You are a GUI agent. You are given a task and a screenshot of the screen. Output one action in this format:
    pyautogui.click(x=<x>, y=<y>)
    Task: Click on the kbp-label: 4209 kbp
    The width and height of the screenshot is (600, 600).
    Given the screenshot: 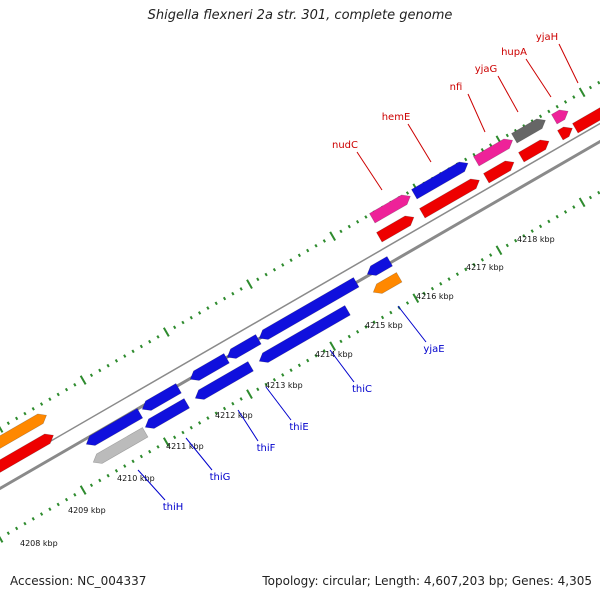 What is the action you would take?
    pyautogui.click(x=87, y=510)
    